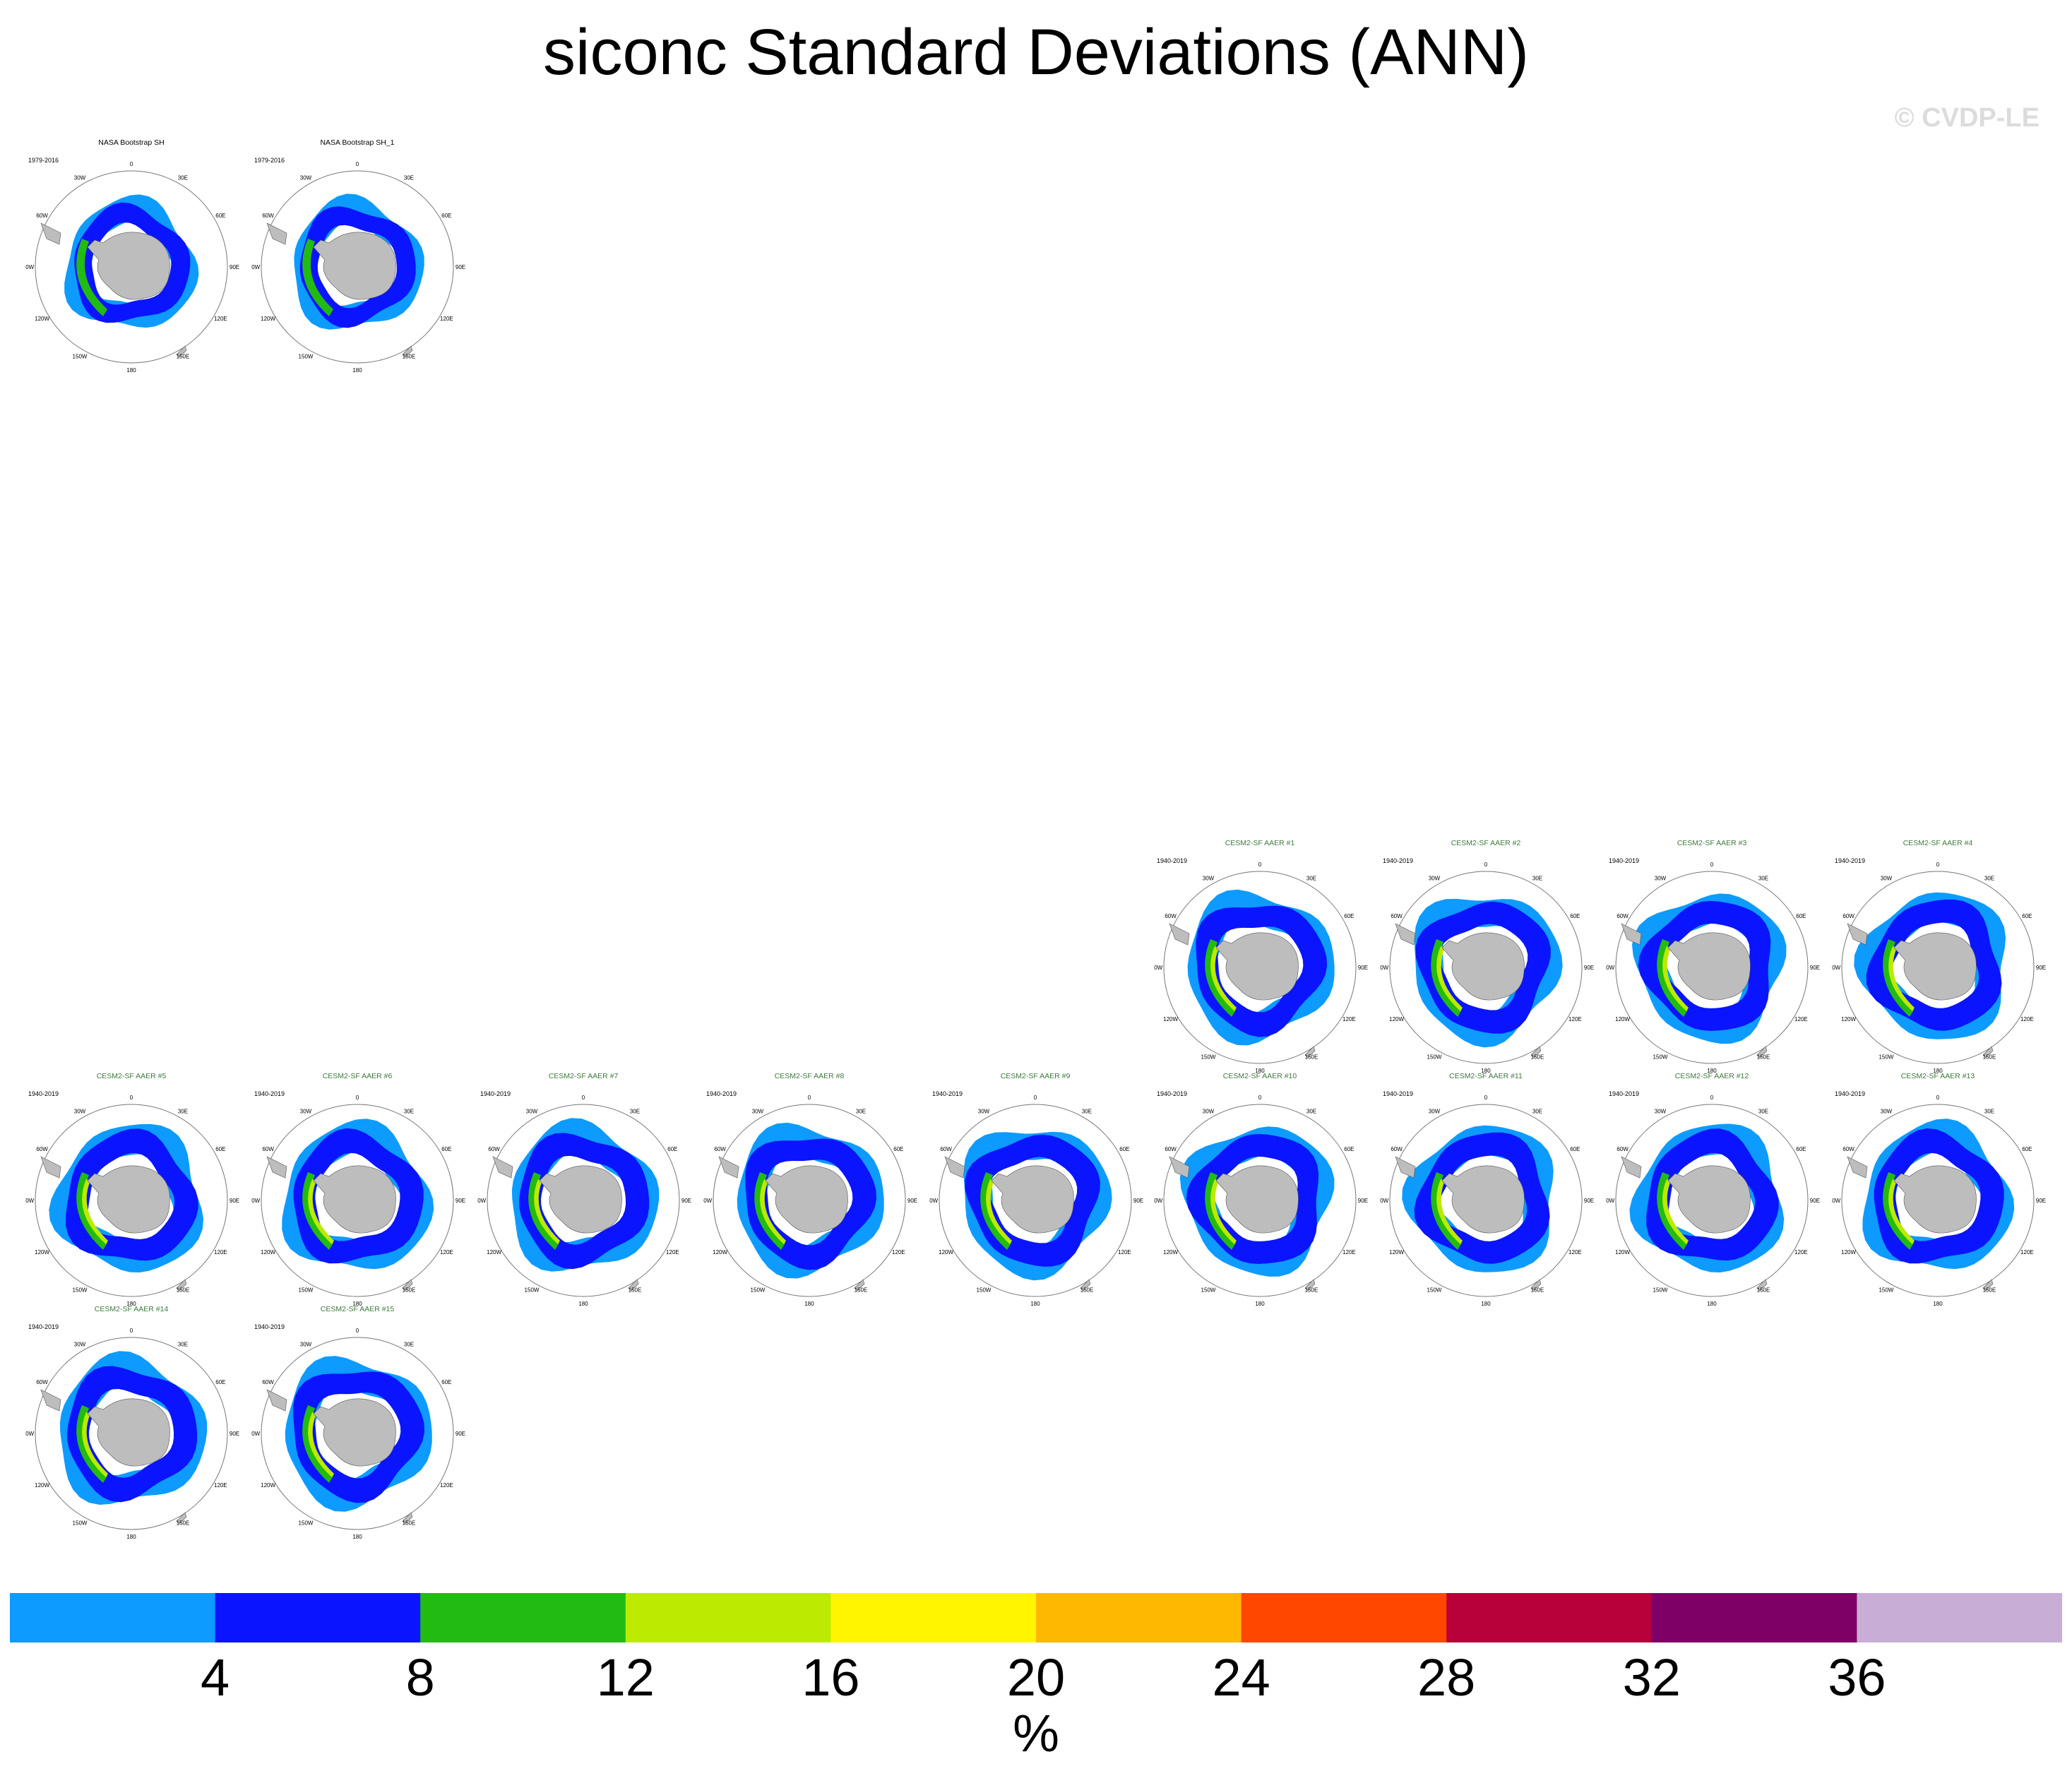  I want to click on longitude-label: 60E, so click(898, 1149).